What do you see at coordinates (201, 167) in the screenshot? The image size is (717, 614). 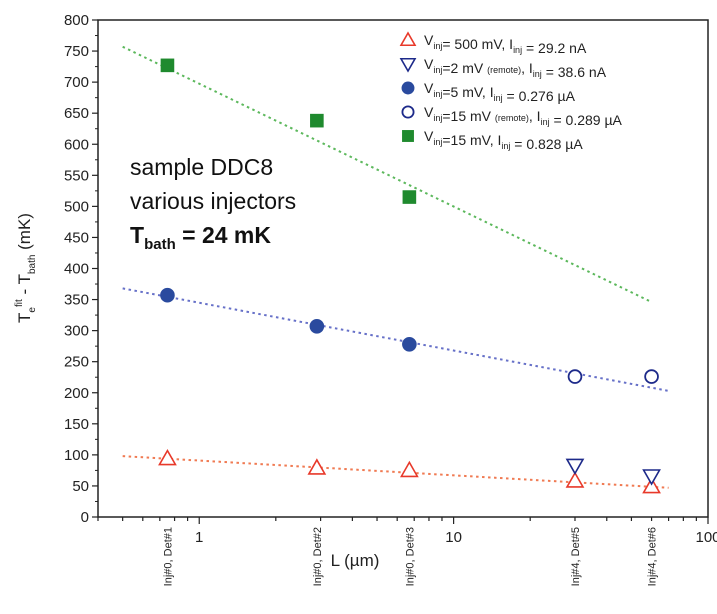 I see `annotation-line-1: sample DDC8` at bounding box center [201, 167].